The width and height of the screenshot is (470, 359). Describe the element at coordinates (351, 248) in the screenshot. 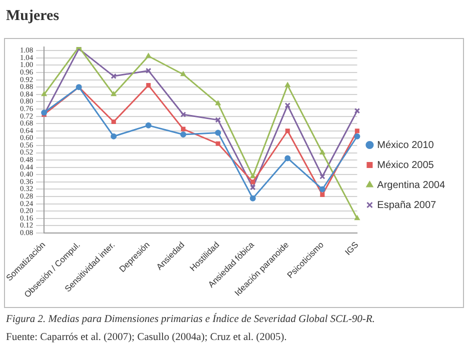

I see `x-tick-label: IGS` at that location.